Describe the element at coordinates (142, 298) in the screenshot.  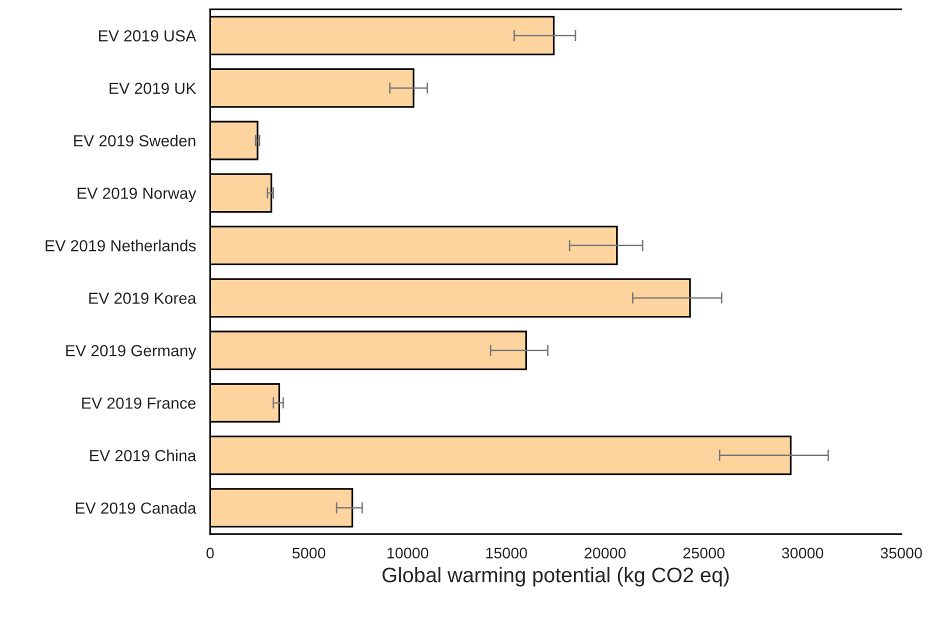
I see `y-tick-label: EV 2019 Korea` at that location.